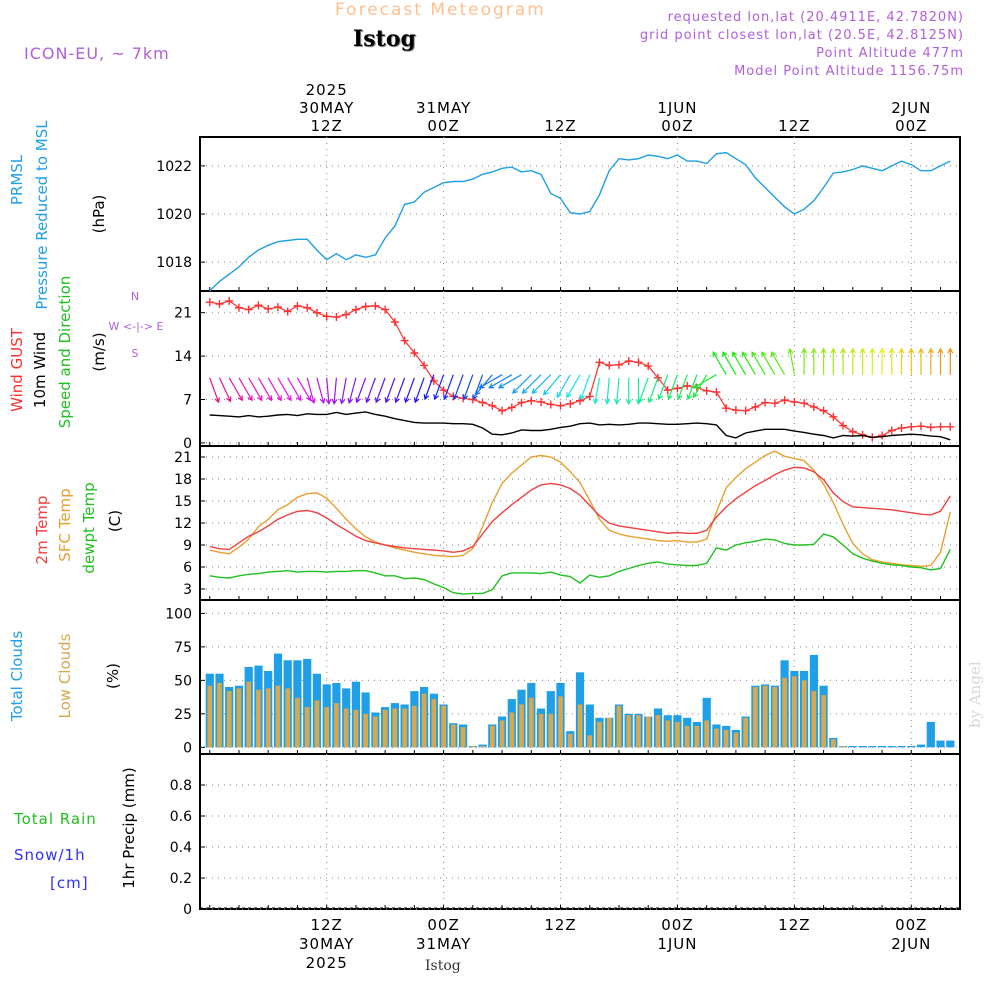 The image size is (1000, 1000). Describe the element at coordinates (326, 108) in the screenshot. I see `top-time-label: 30MAY` at that location.